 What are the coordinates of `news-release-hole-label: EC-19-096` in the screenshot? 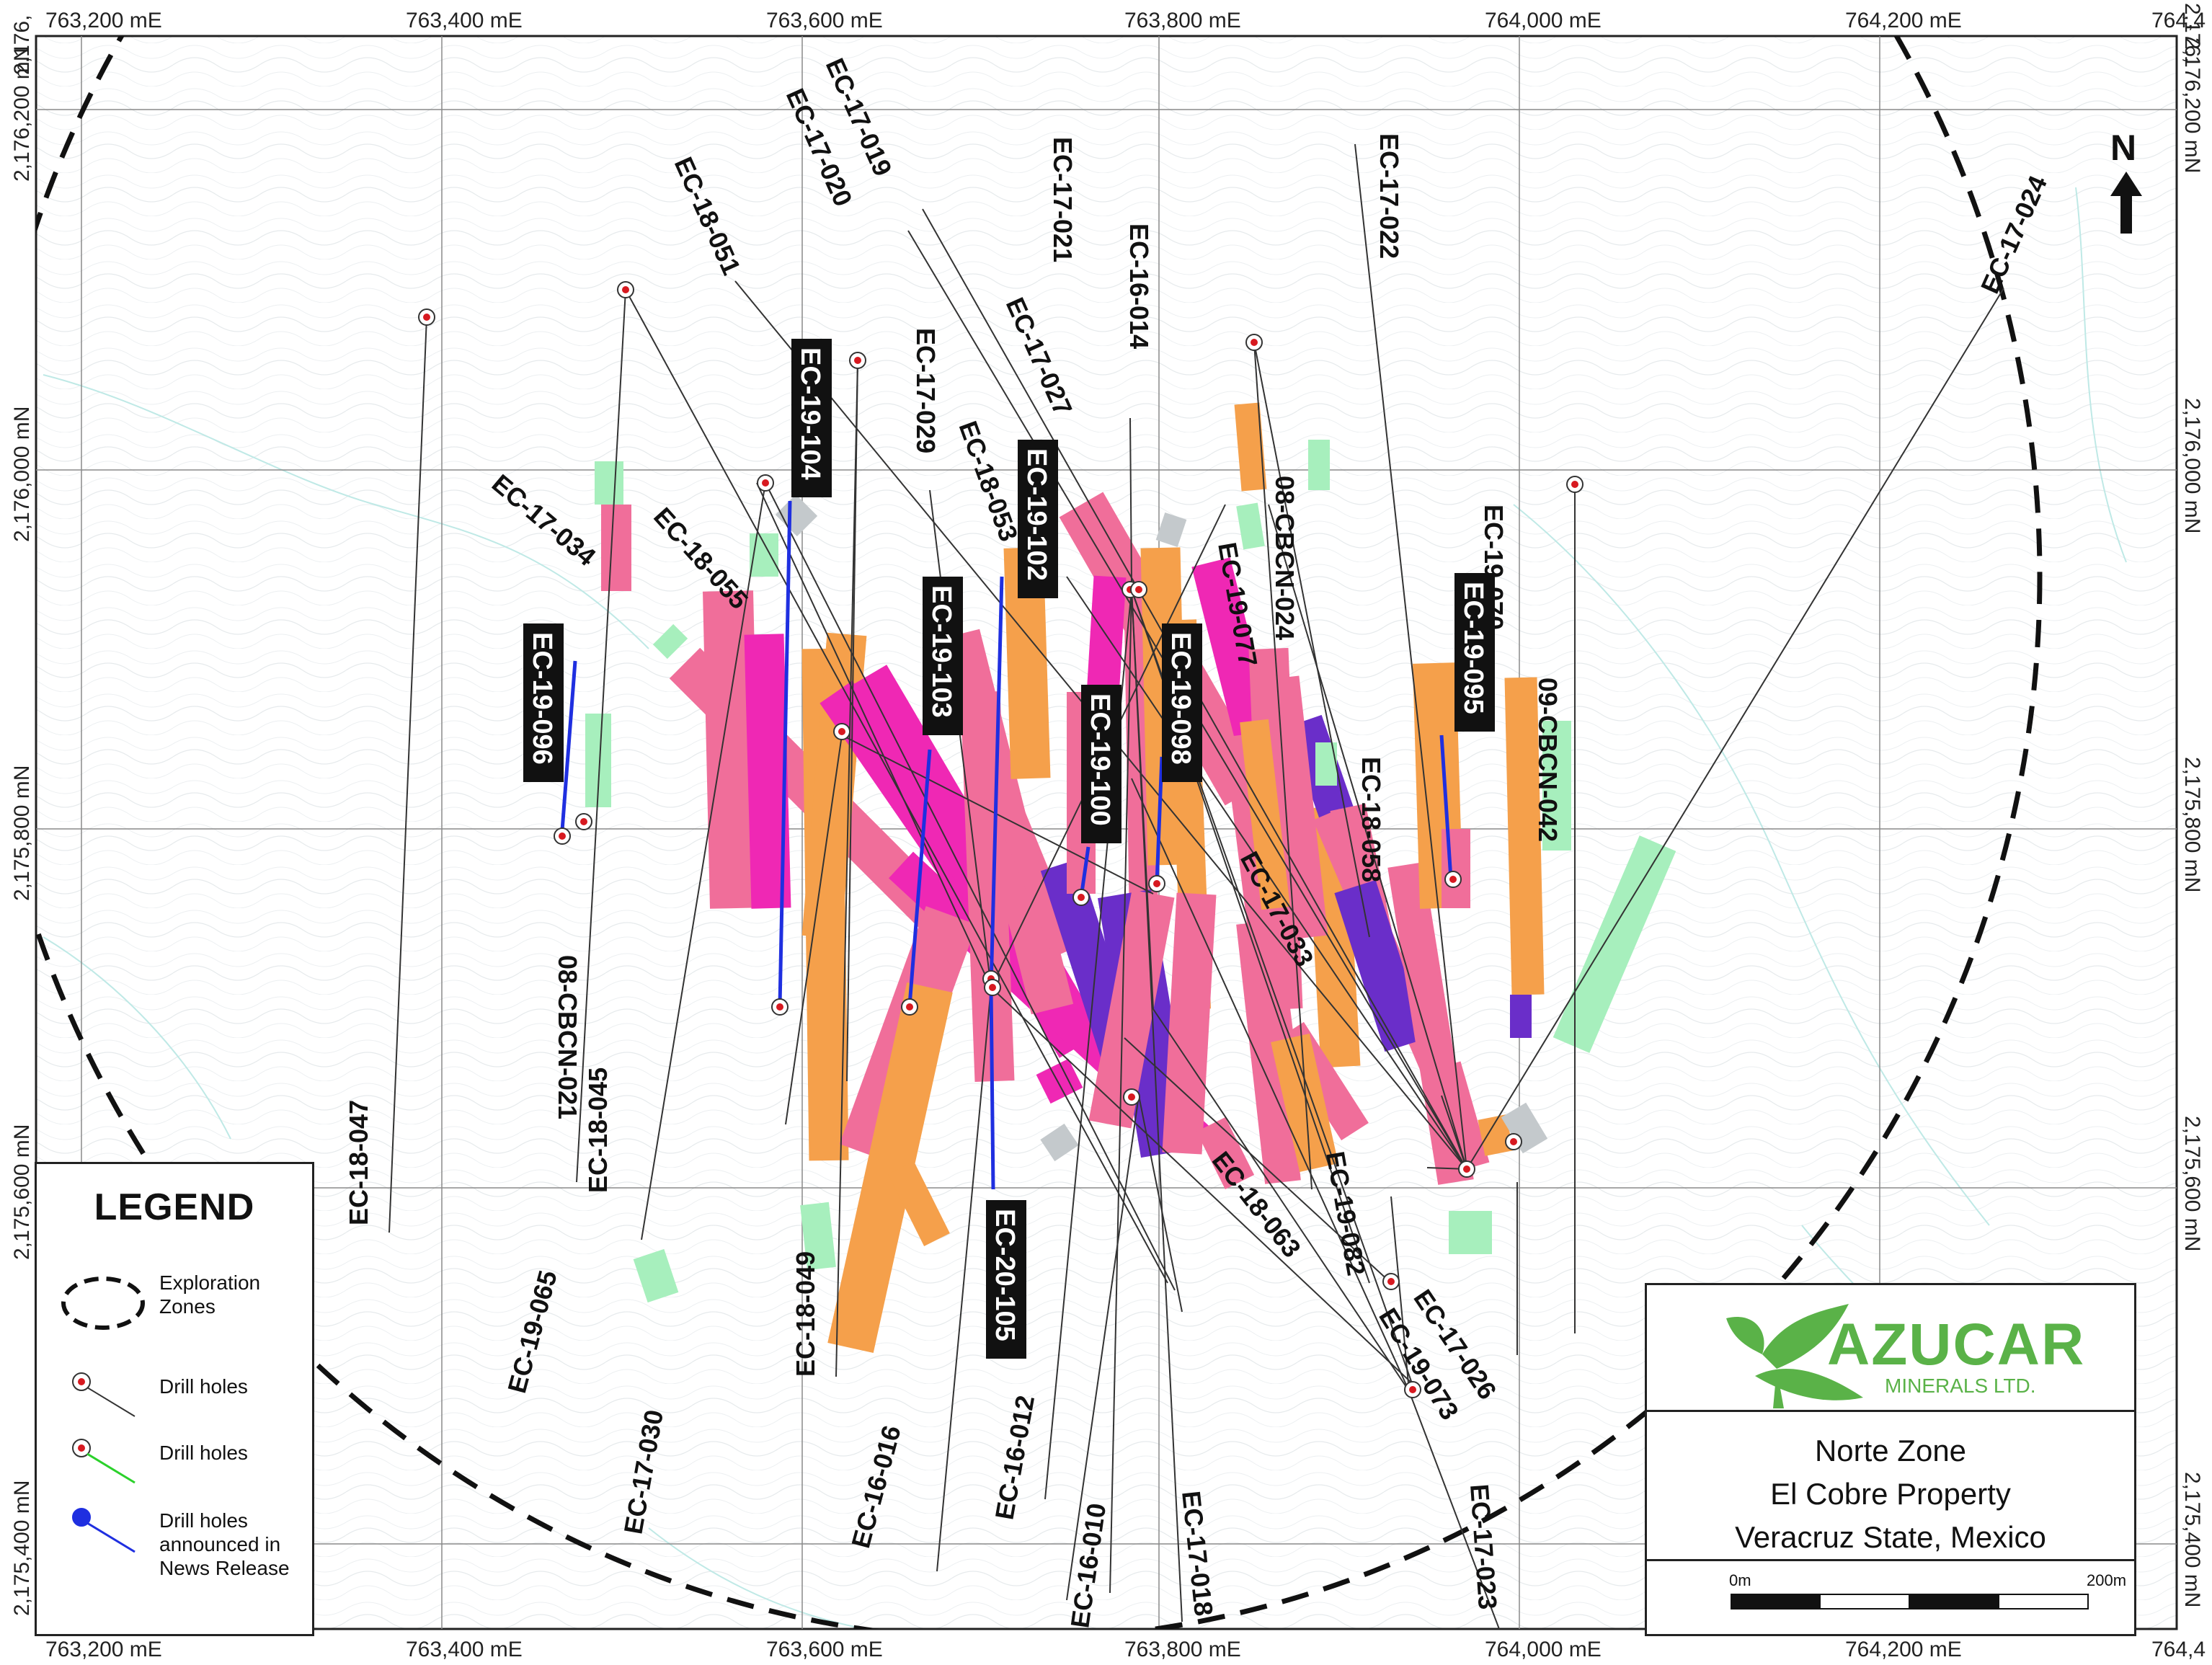 It's located at (543, 702).